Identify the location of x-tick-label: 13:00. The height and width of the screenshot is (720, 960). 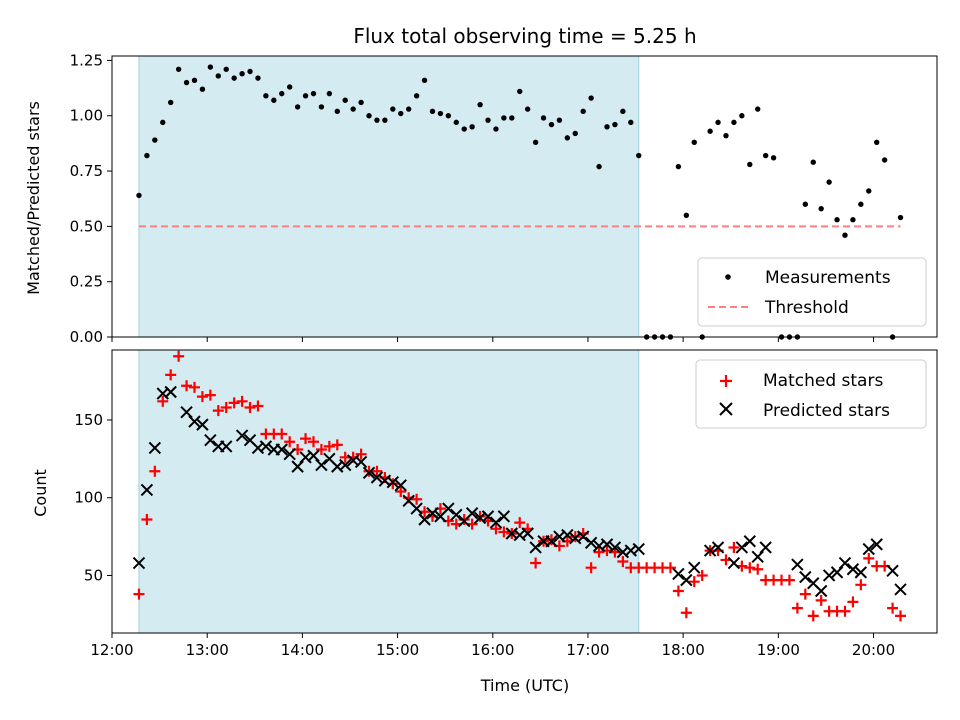
(207, 650).